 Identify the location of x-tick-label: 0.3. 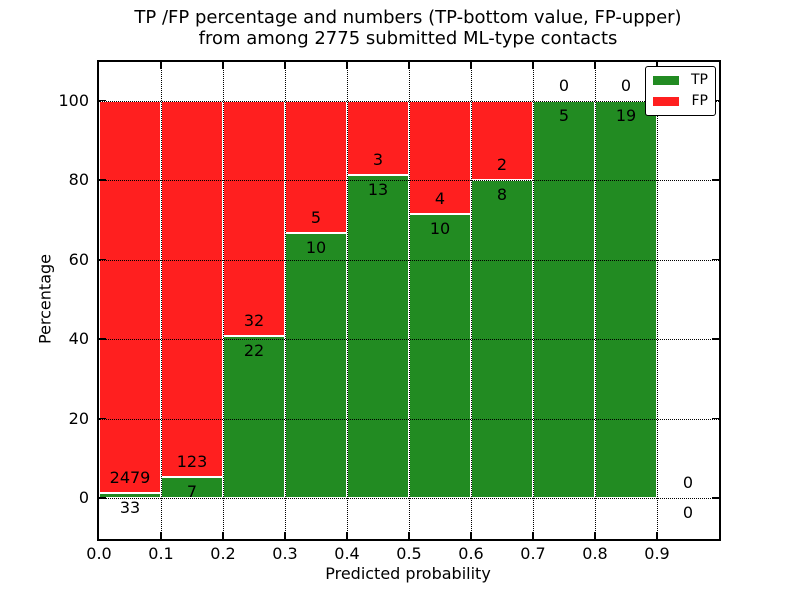
(285, 553).